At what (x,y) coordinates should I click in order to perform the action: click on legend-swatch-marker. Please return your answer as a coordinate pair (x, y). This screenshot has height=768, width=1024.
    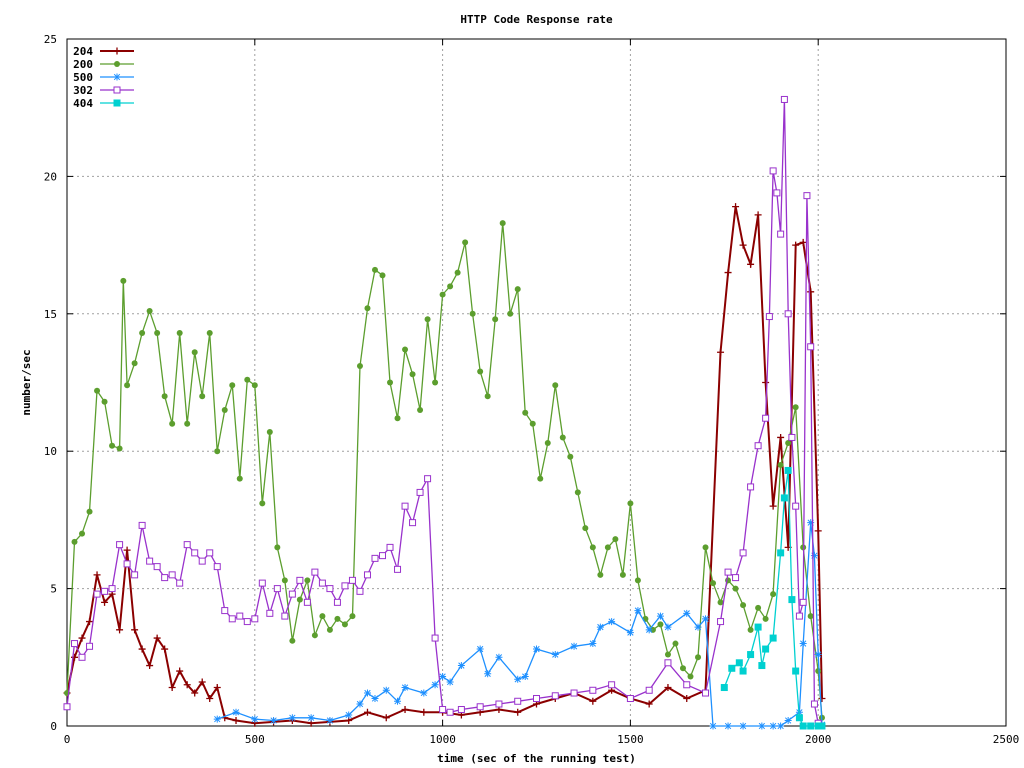
    Looking at the image, I should click on (117, 77).